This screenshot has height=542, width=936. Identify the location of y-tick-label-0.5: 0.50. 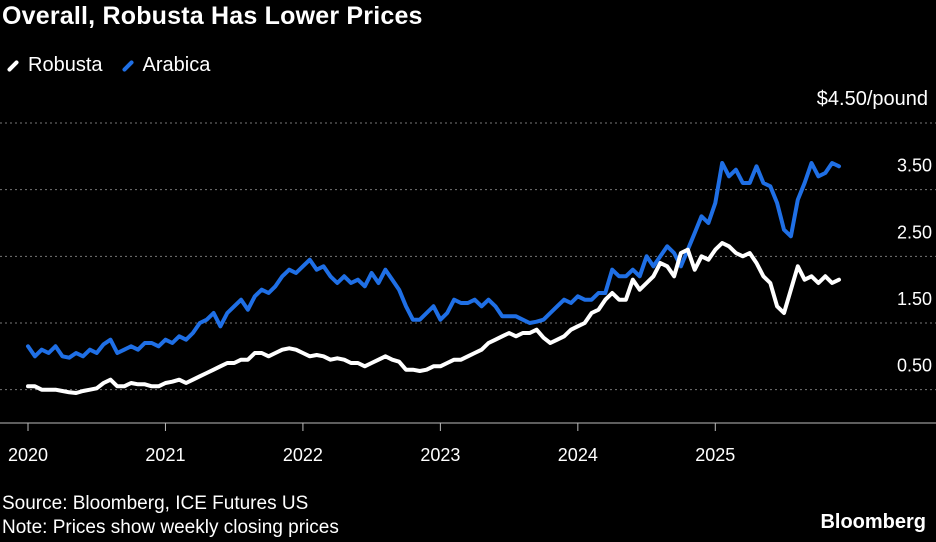
(914, 366).